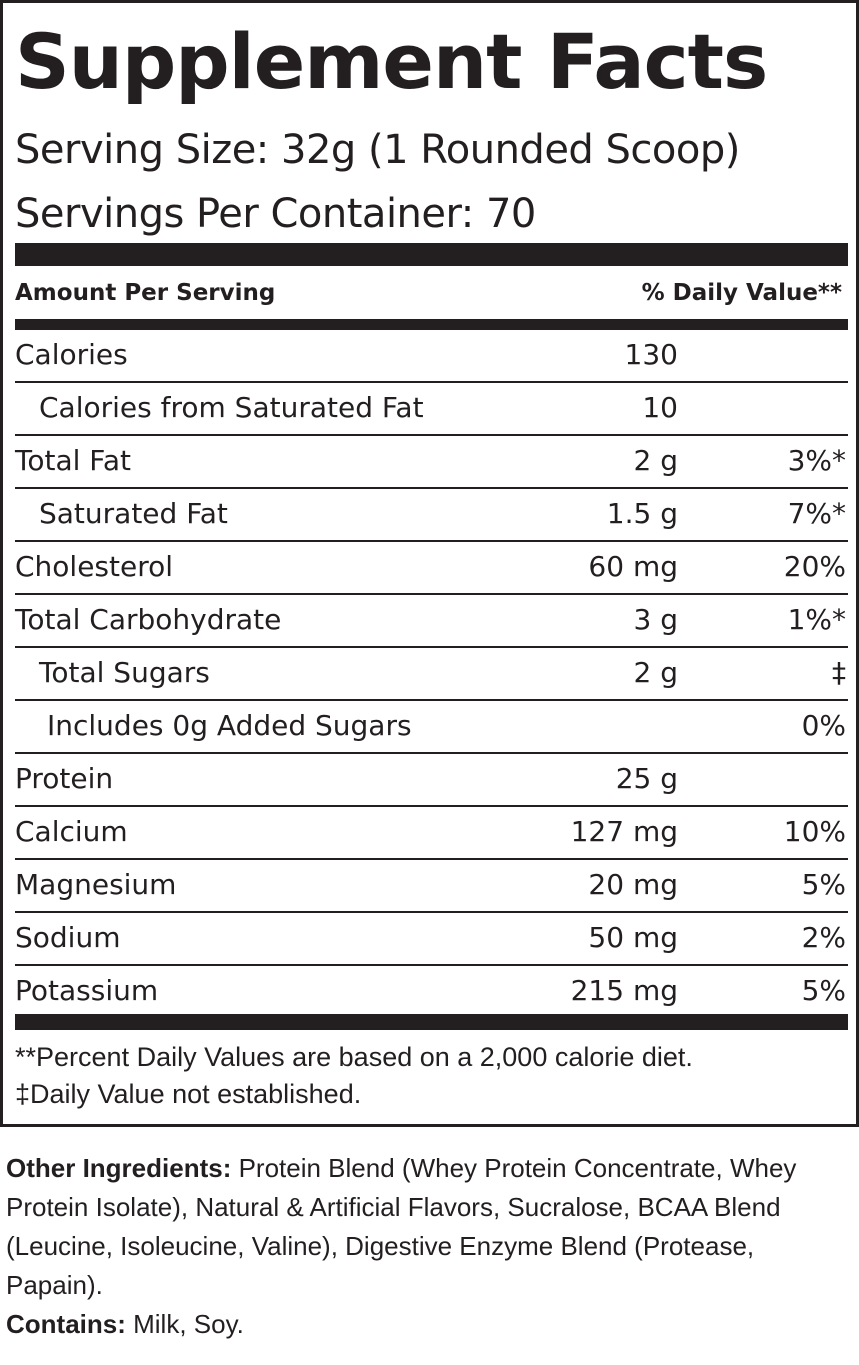 This screenshot has width=859, height=1365. I want to click on nutrient-row: Sodium 50 mg 2%, so click(431, 939).